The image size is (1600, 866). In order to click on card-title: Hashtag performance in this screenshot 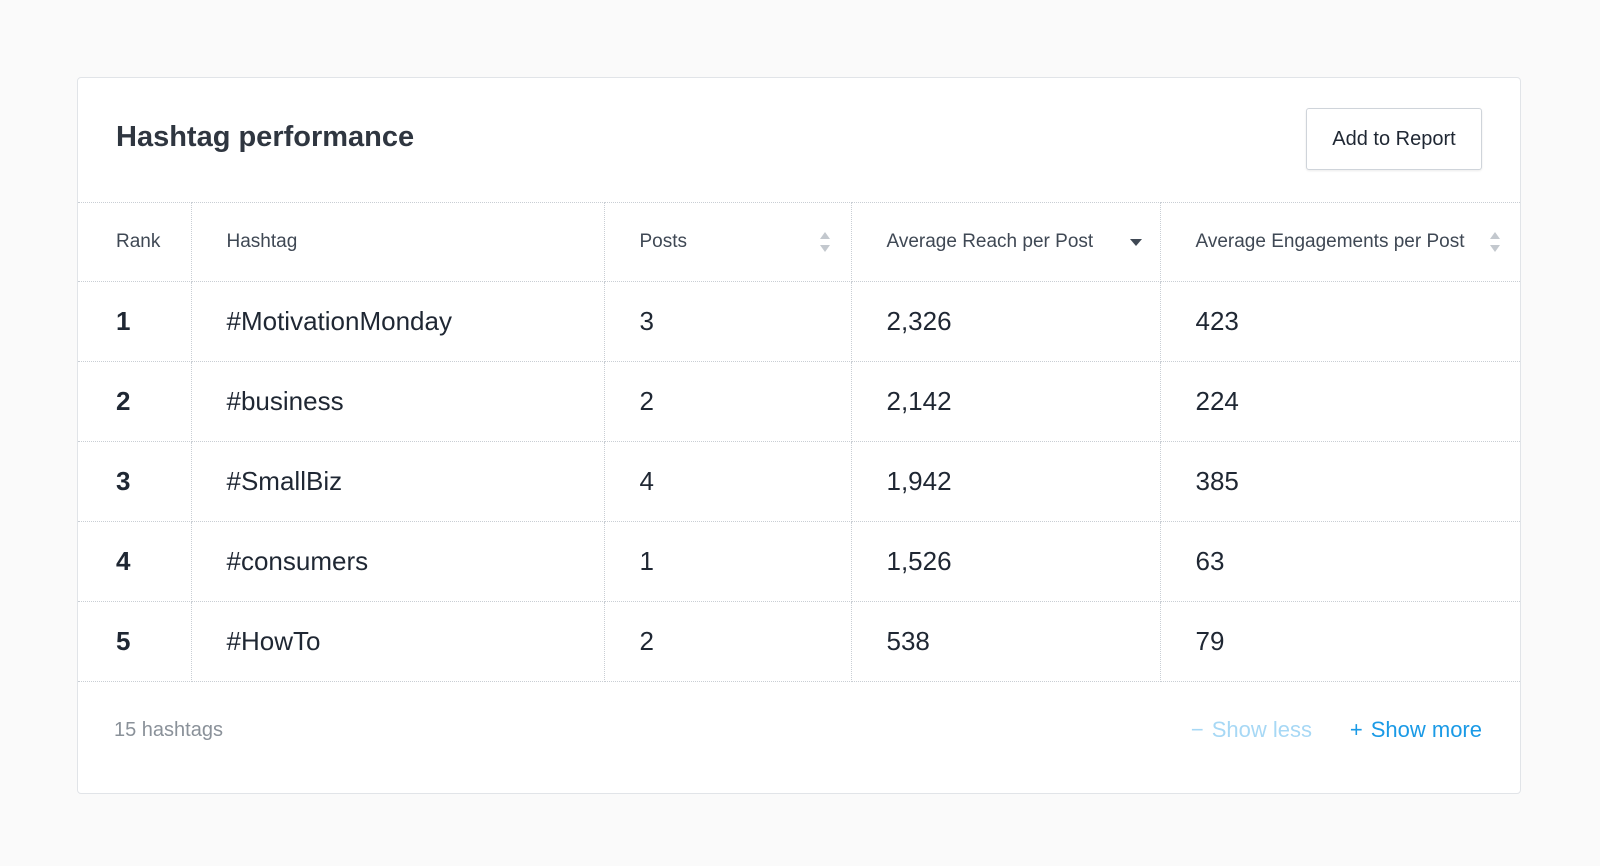, I will do `click(265, 137)`.